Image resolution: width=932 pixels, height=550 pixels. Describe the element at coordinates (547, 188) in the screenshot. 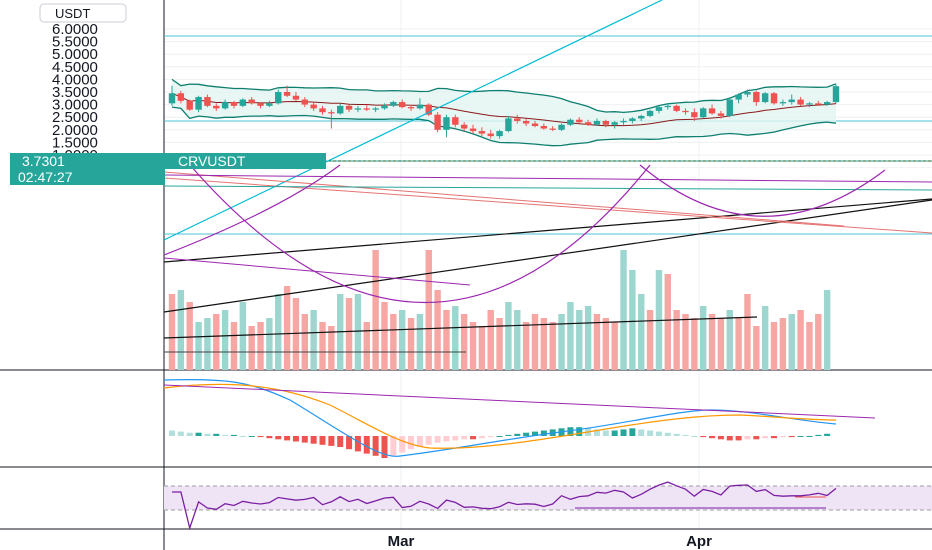

I see `trendline-green` at that location.